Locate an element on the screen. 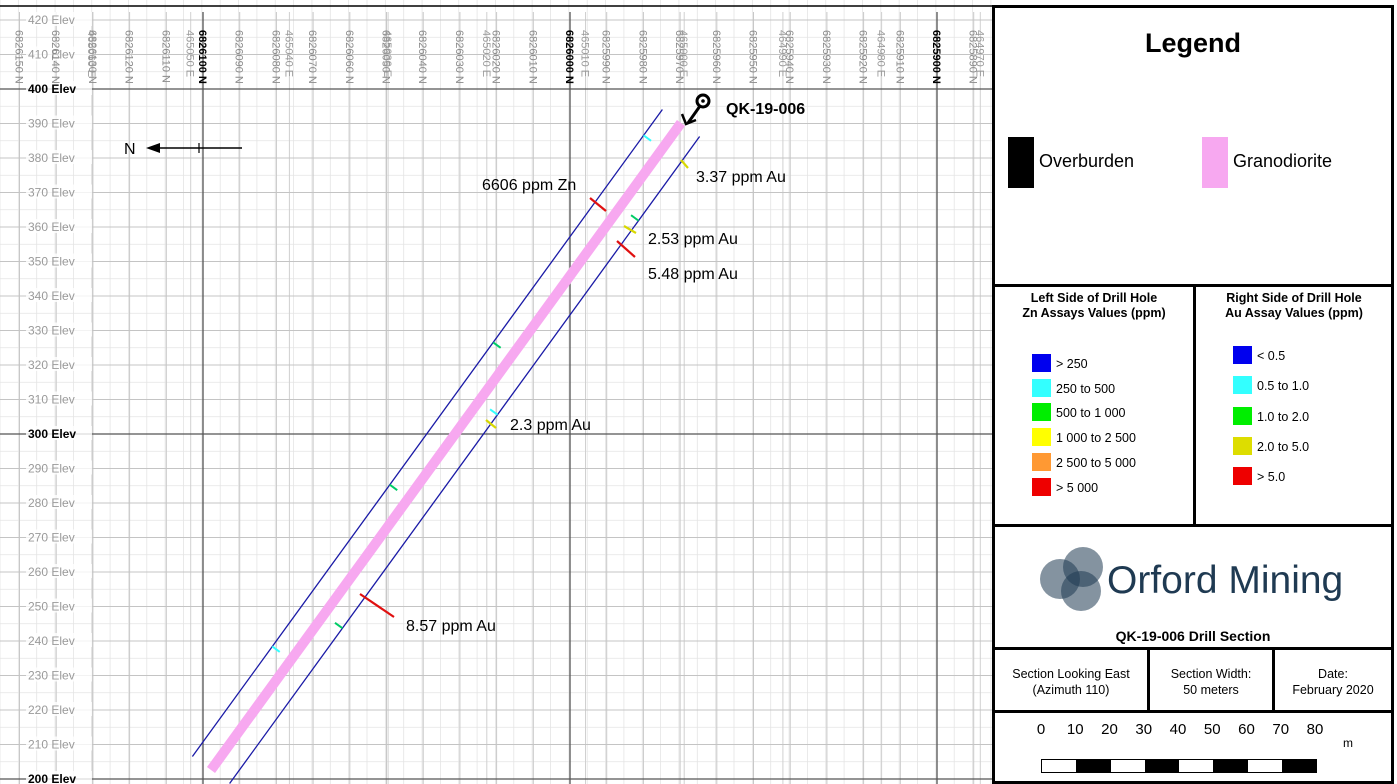 The image size is (1397, 784). easting-label: 464980 E is located at coordinates (881, 53).